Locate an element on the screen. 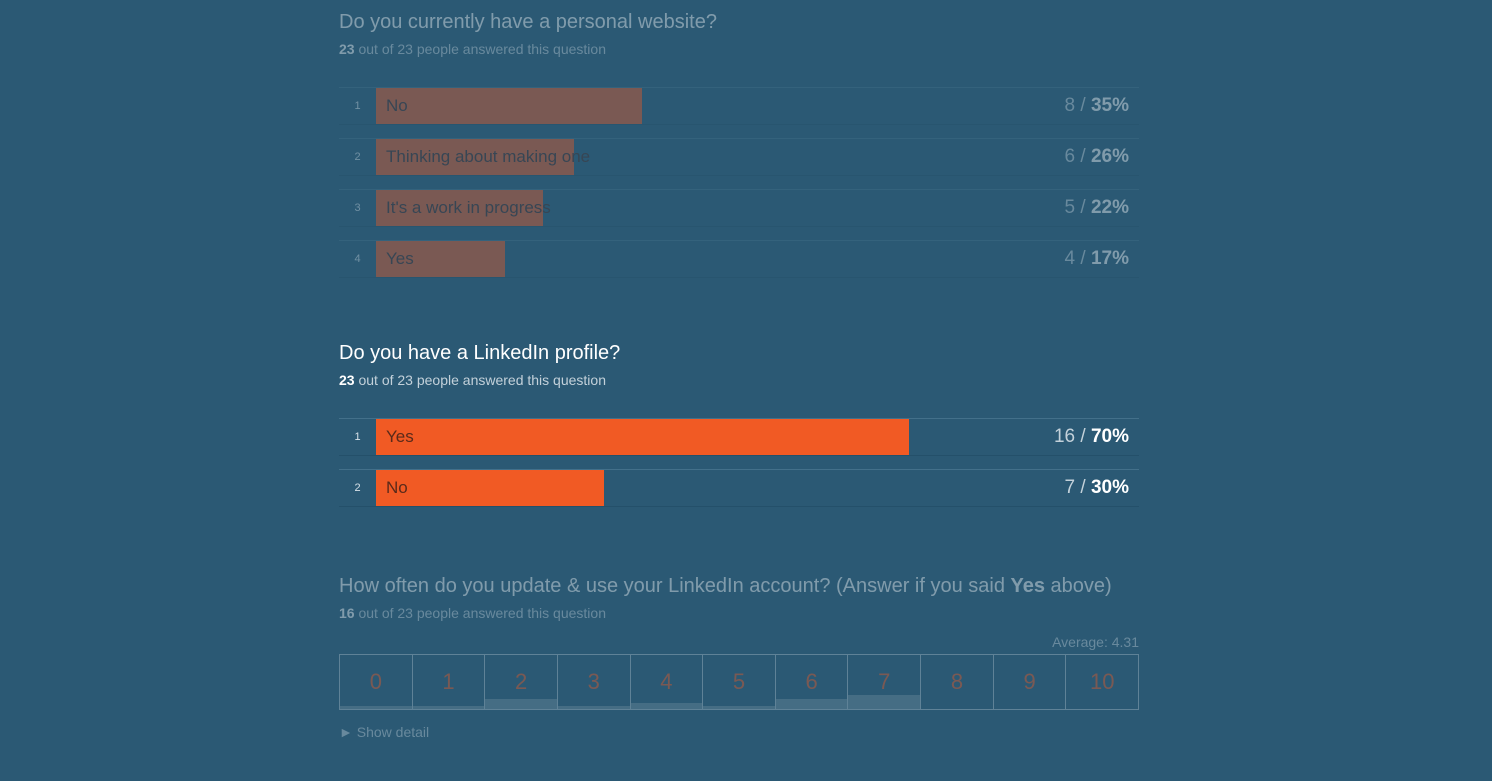 This screenshot has height=781, width=1492. option-count-value: 5 is located at coordinates (1070, 207).